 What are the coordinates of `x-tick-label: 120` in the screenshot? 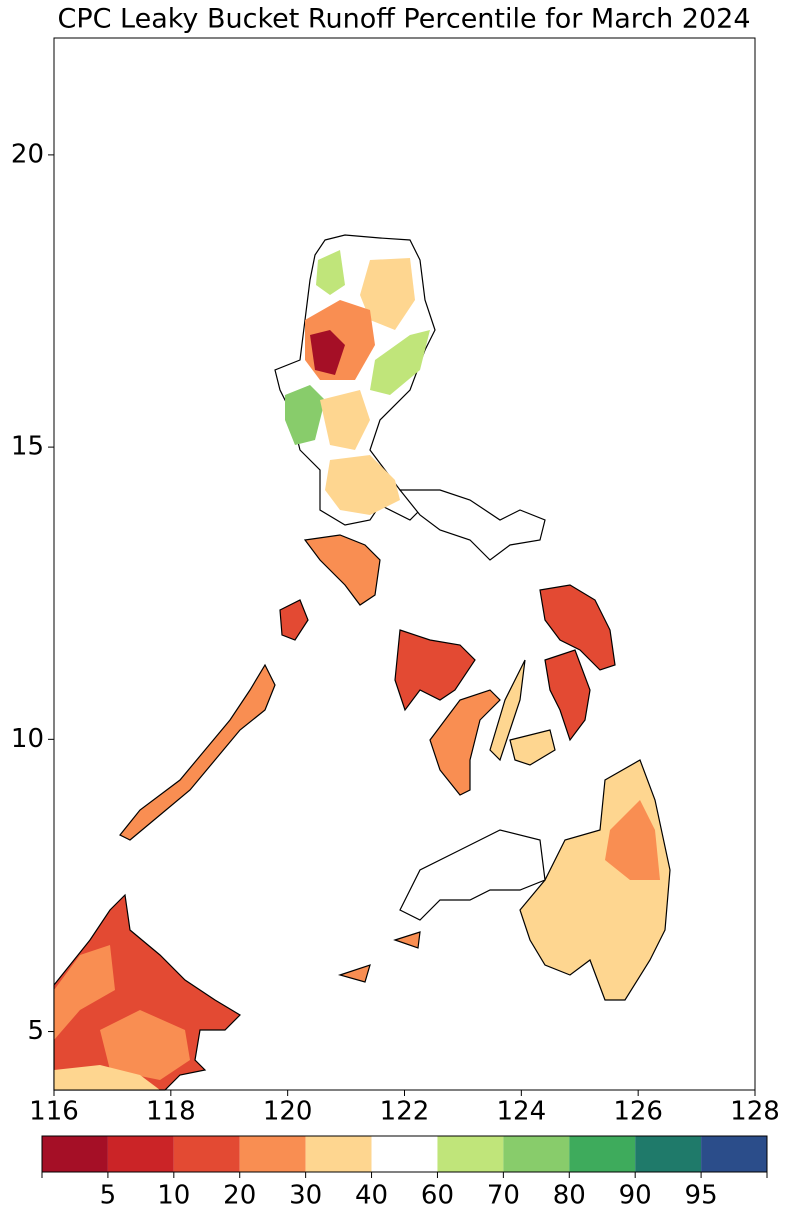 It's located at (288, 1112).